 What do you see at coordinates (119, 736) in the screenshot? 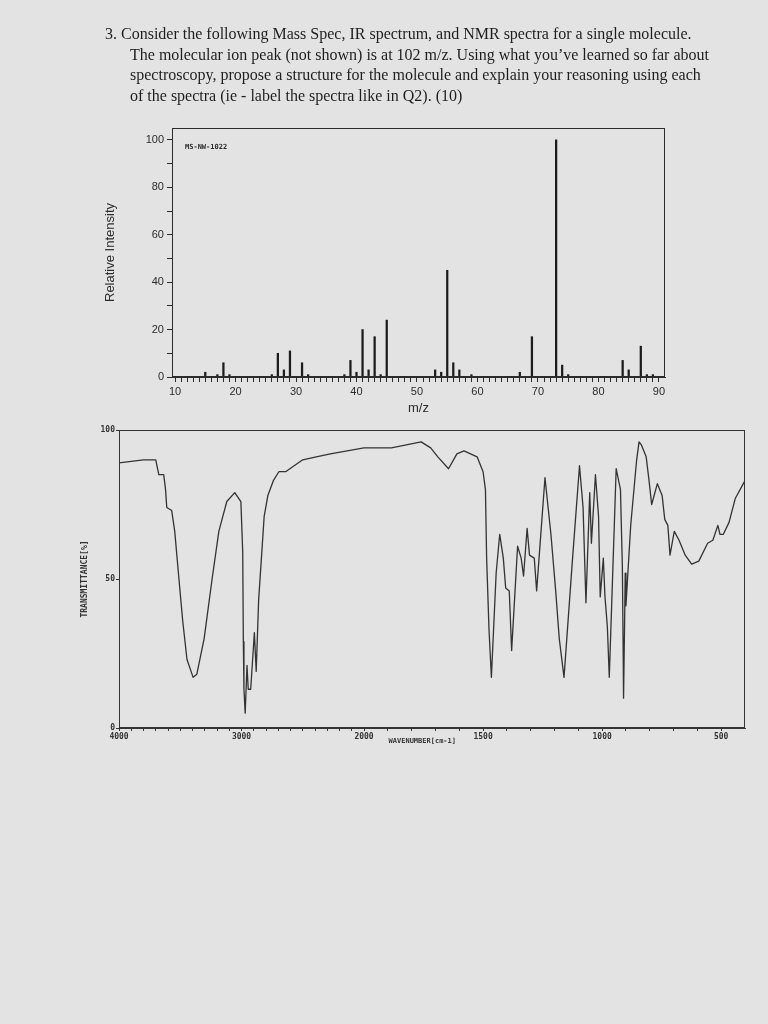
I see `x-tick-label: 4000` at bounding box center [119, 736].